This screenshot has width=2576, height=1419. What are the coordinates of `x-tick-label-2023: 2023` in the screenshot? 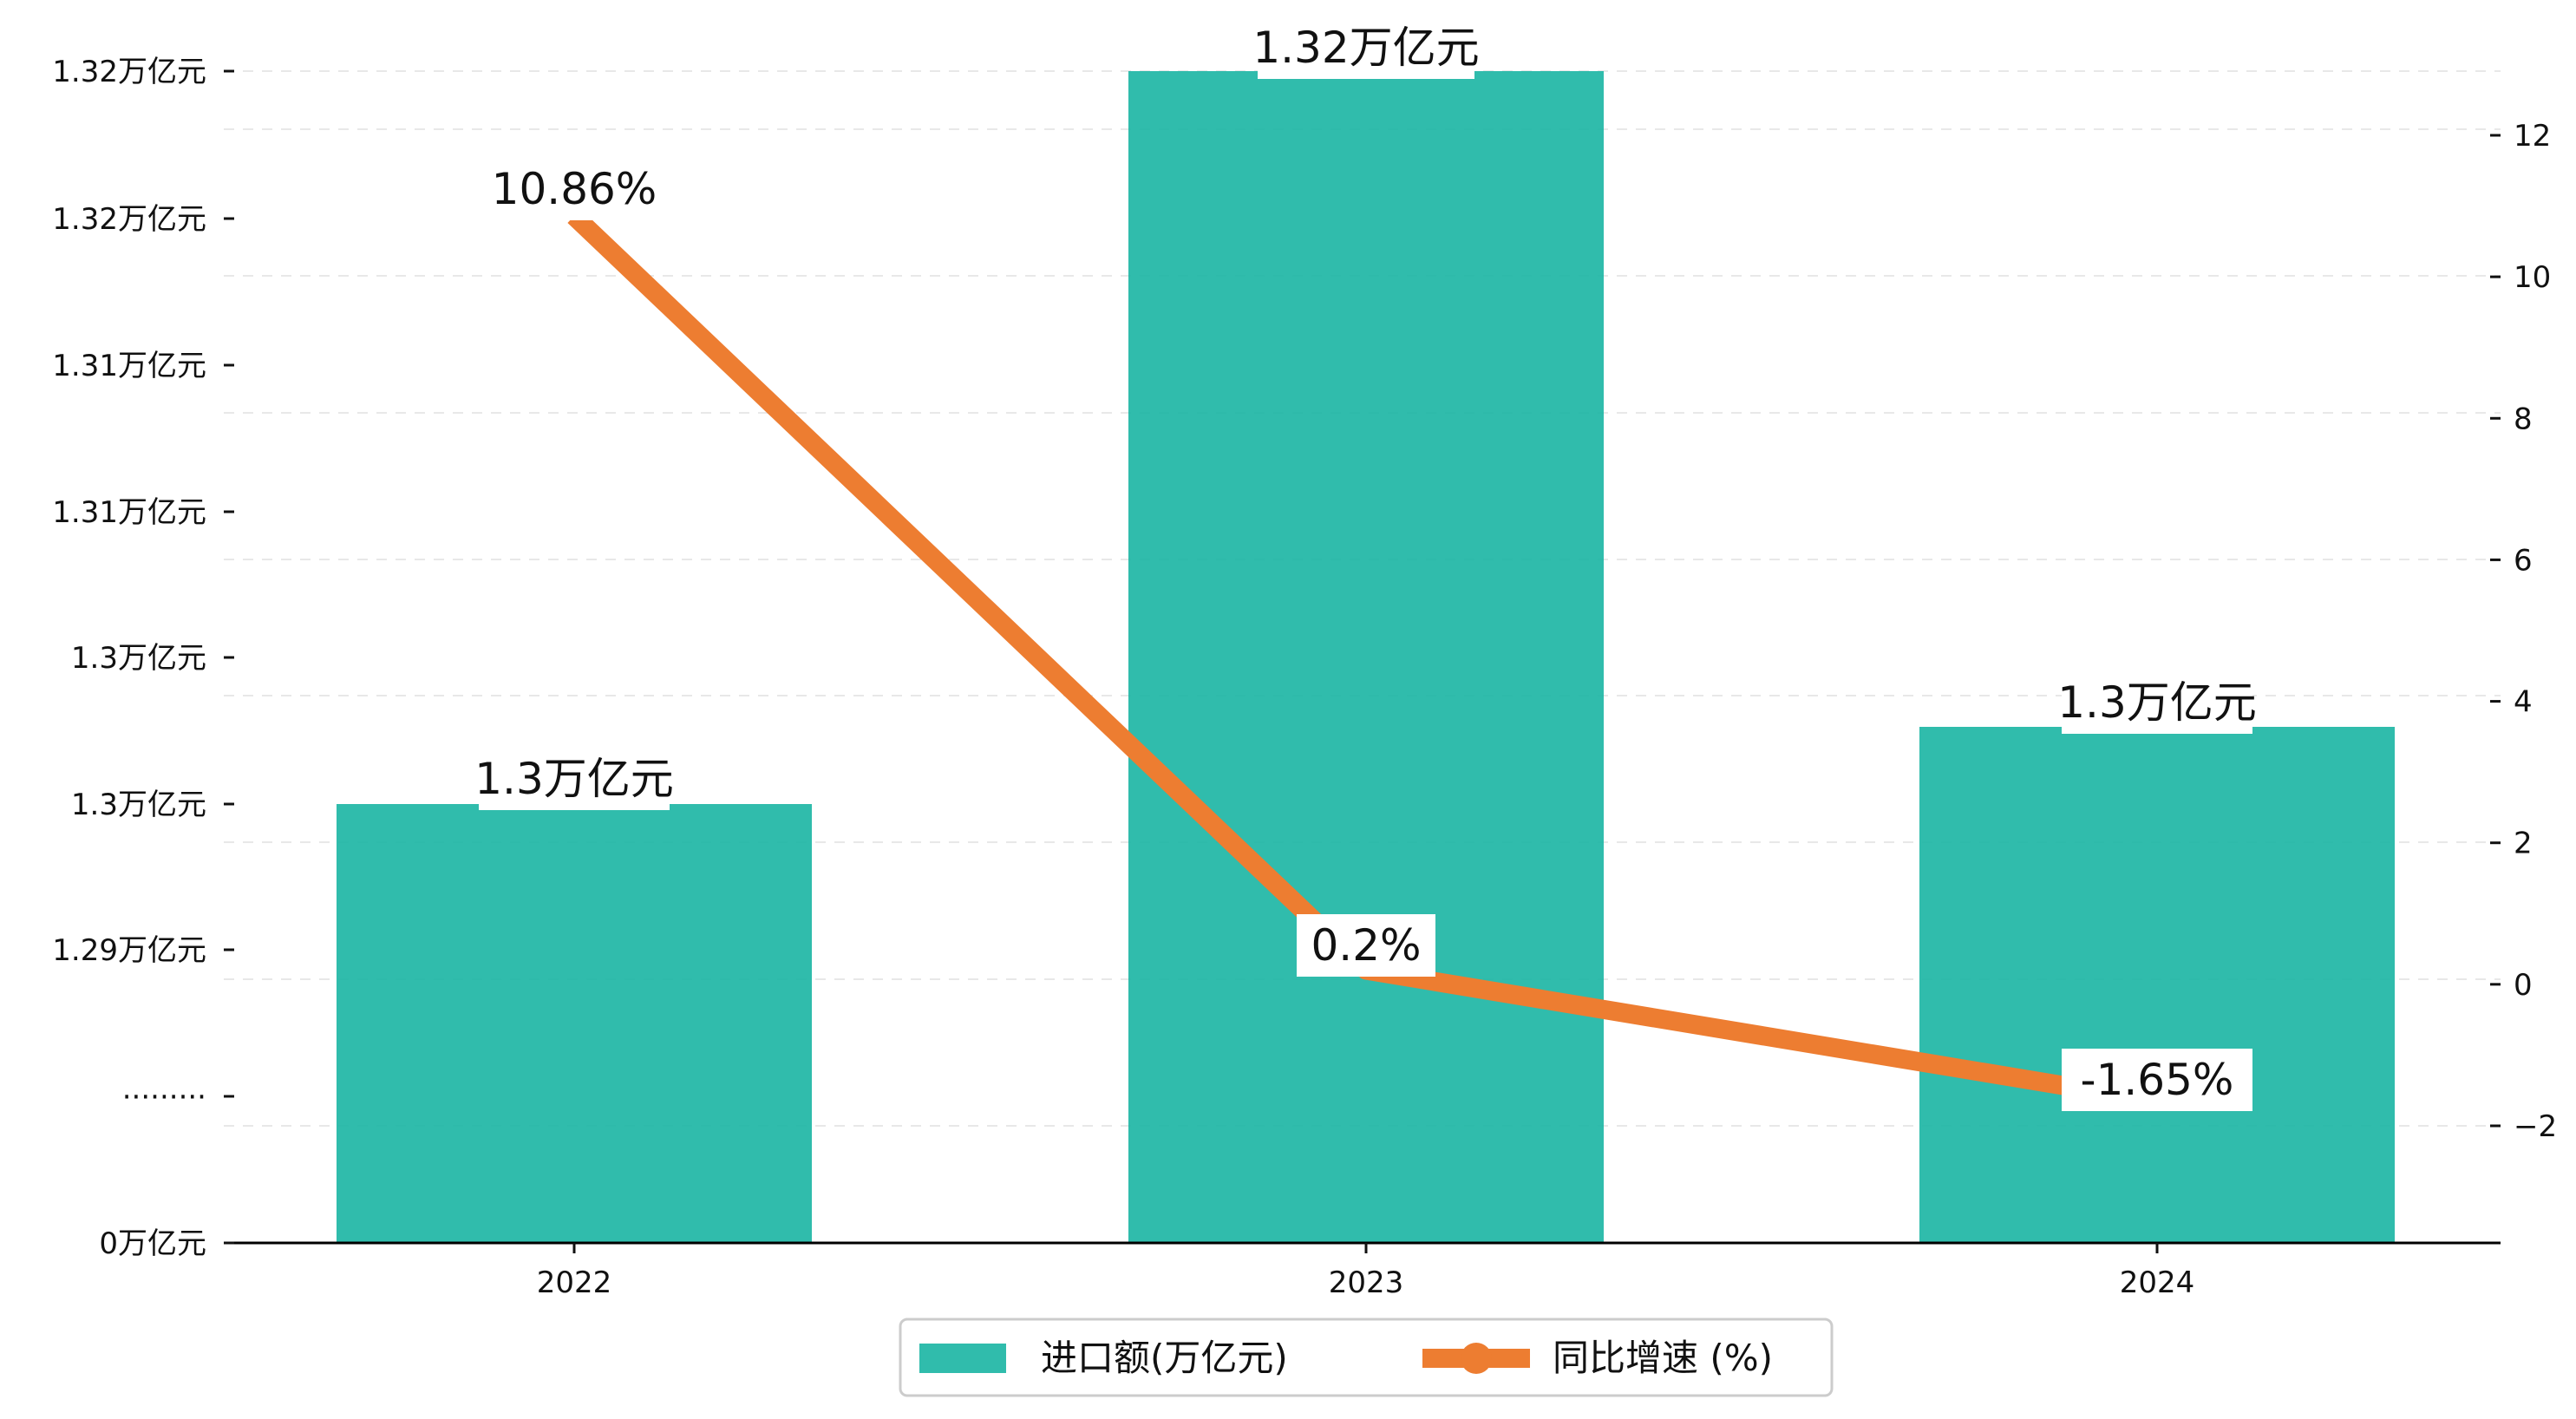 It's located at (1366, 1282).